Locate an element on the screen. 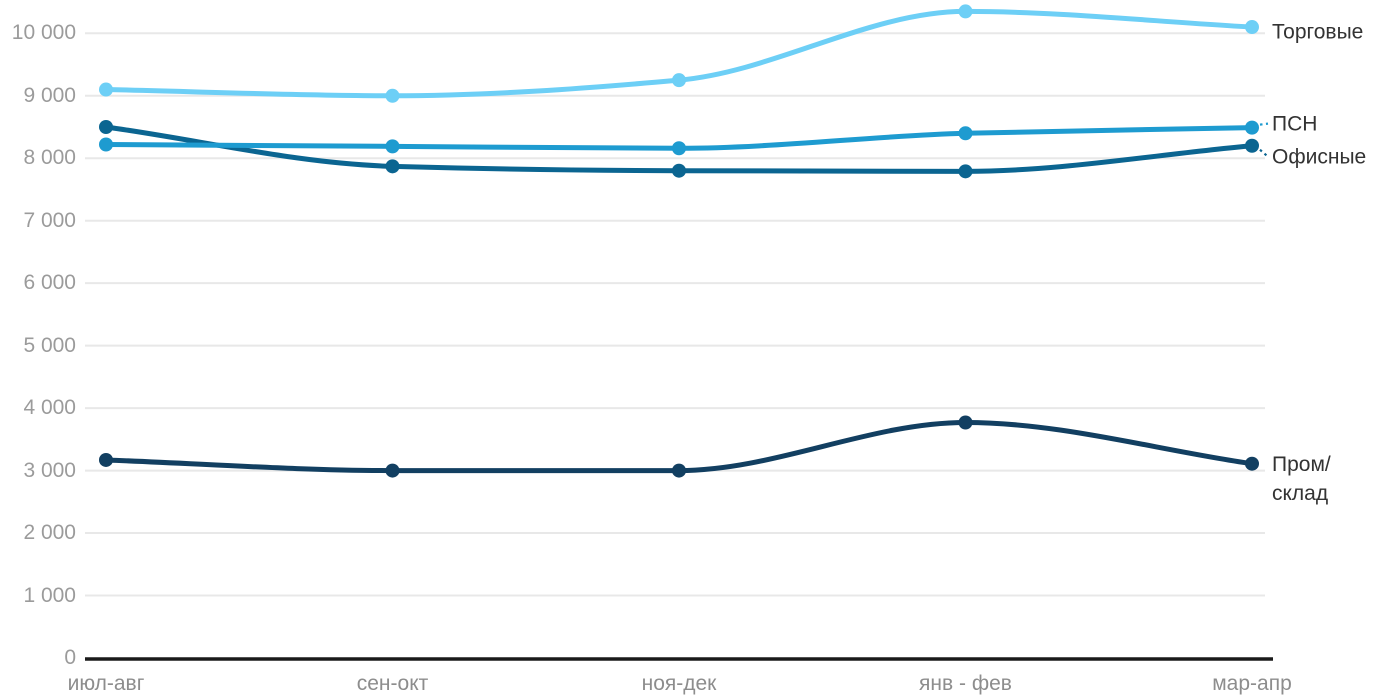  series-label-3: Офисные is located at coordinates (1319, 157).